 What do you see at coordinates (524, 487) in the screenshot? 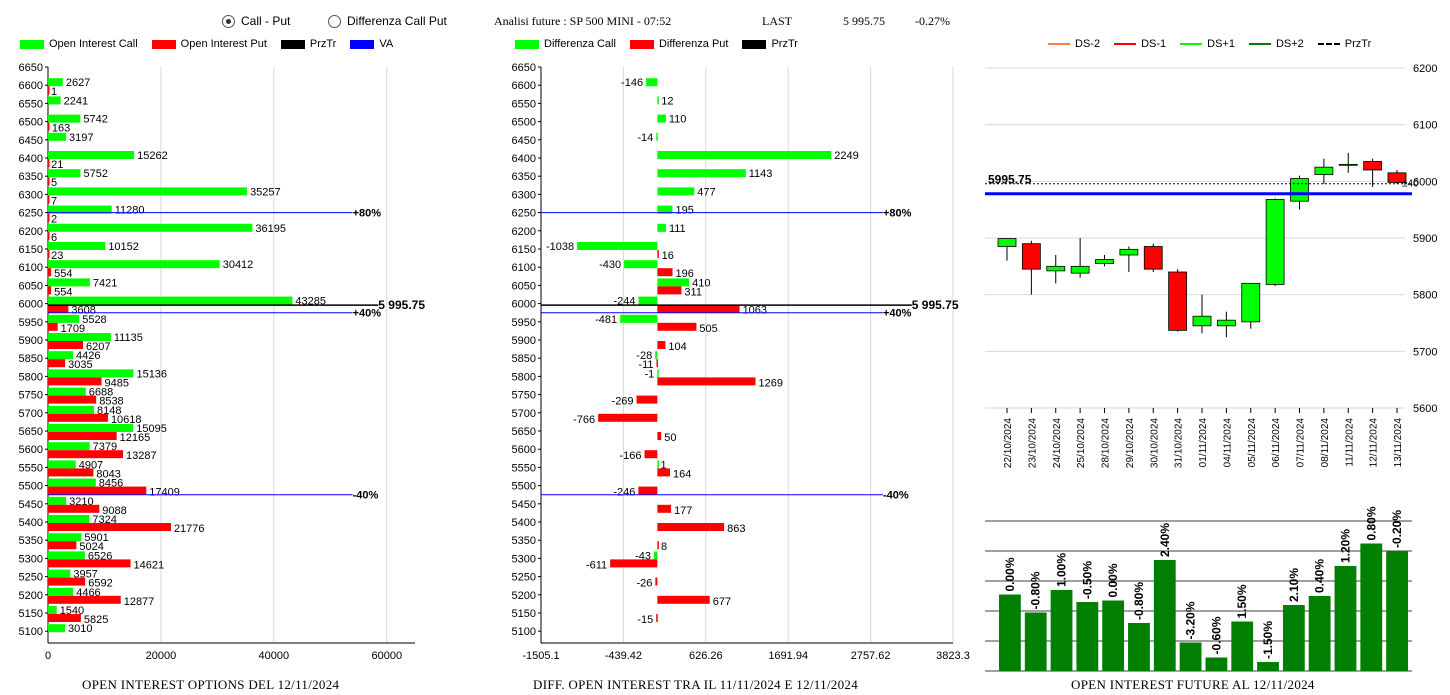
I see `diff-y-tick-label: 5500` at bounding box center [524, 487].